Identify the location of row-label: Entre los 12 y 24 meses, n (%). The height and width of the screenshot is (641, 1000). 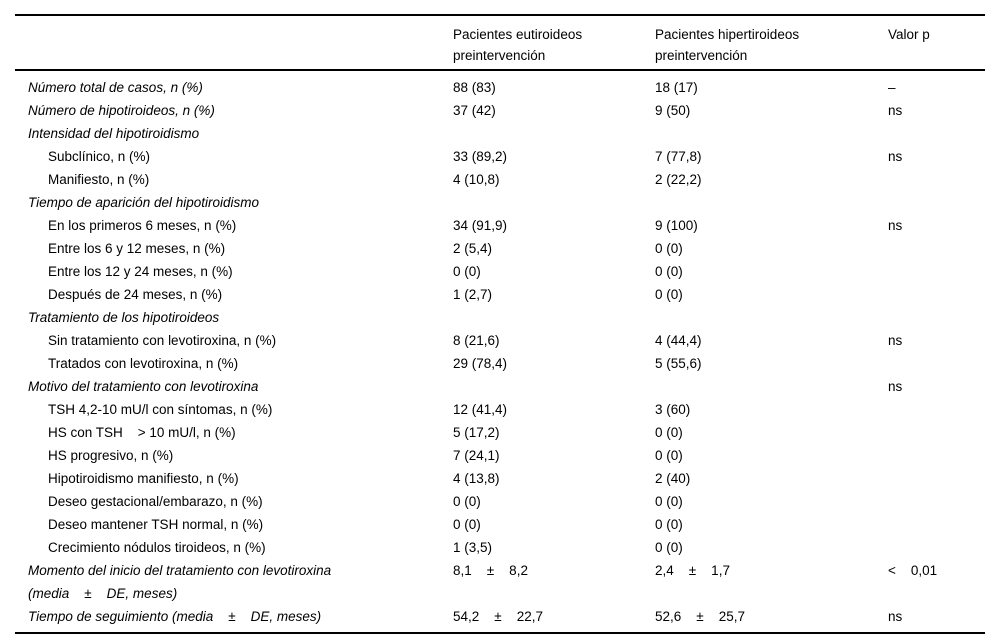
(140, 271).